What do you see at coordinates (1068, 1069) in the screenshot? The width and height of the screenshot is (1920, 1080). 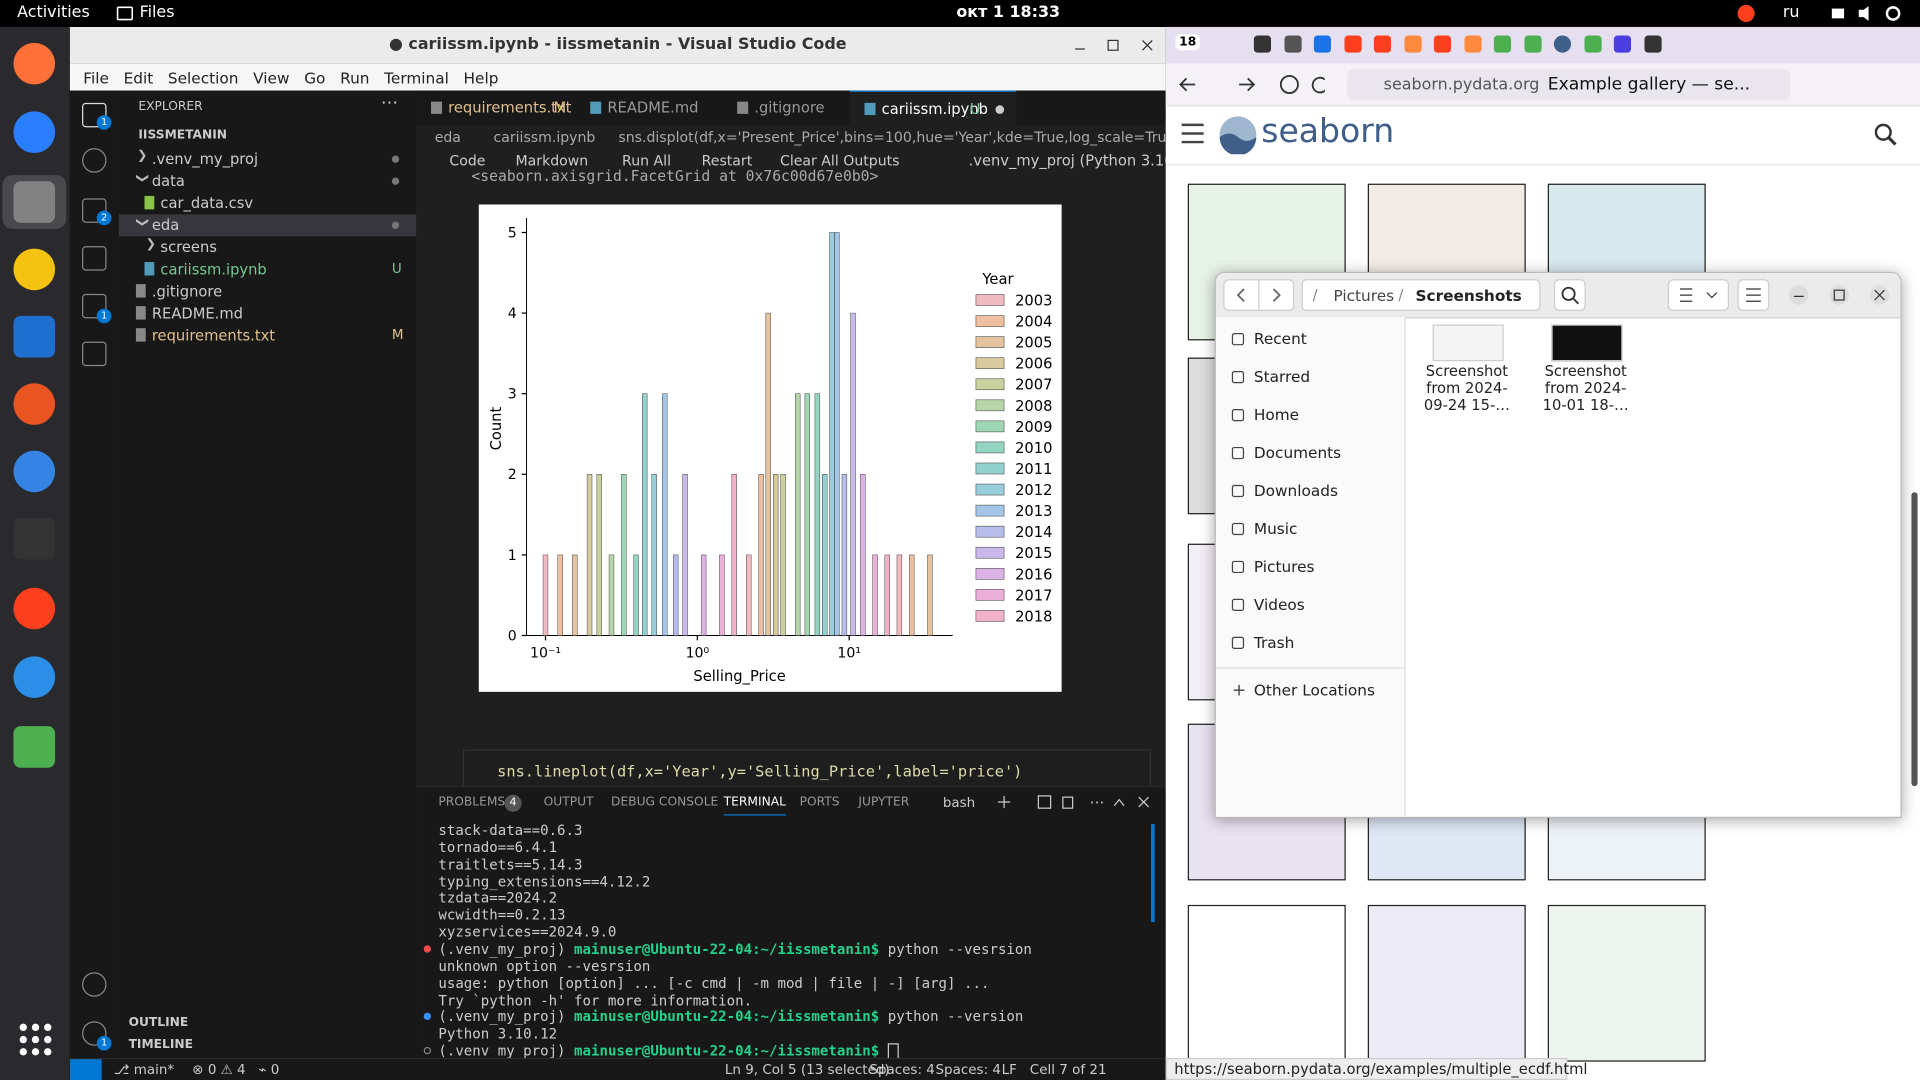 I see `cell-index: Cell 7 of 21` at bounding box center [1068, 1069].